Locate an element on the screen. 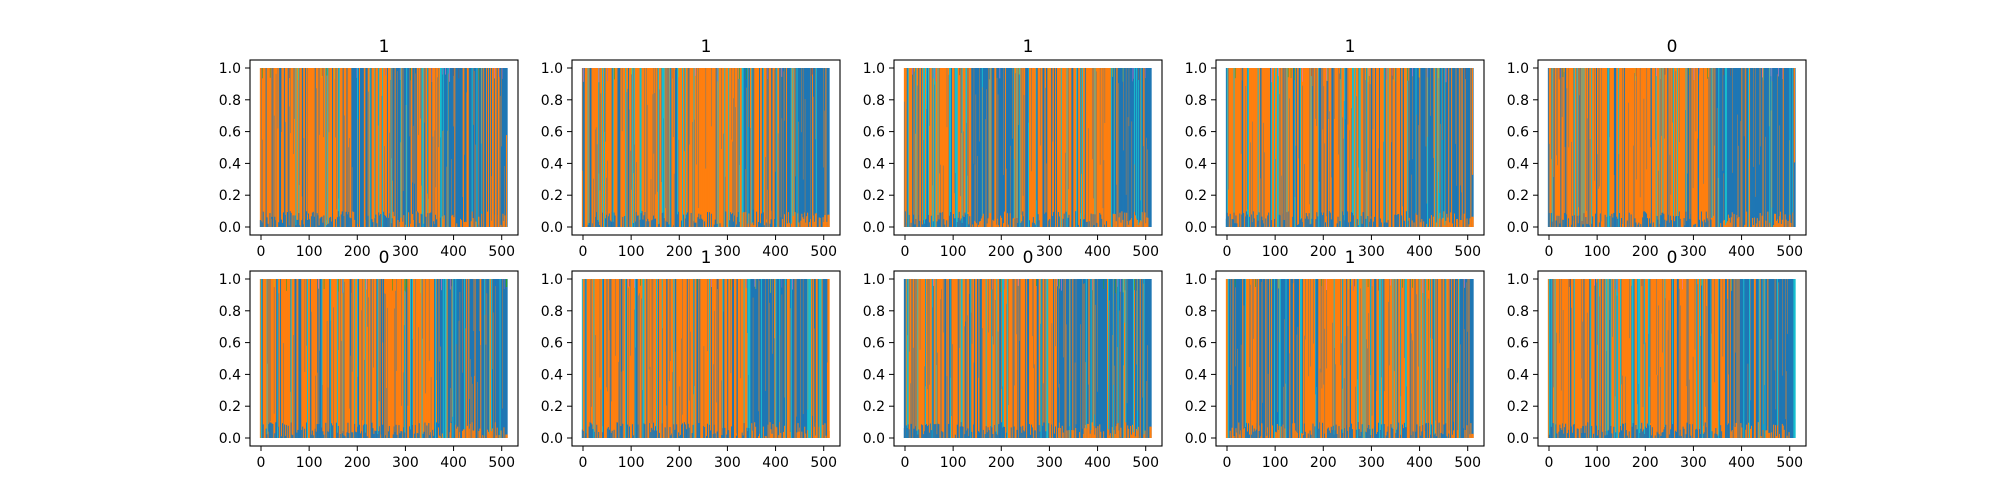  subplot-3: 0 100 200 300 400 500 0.0 0.2 0.4 0.6 0.8 1.0 1 is located at coordinates (1013, 148).